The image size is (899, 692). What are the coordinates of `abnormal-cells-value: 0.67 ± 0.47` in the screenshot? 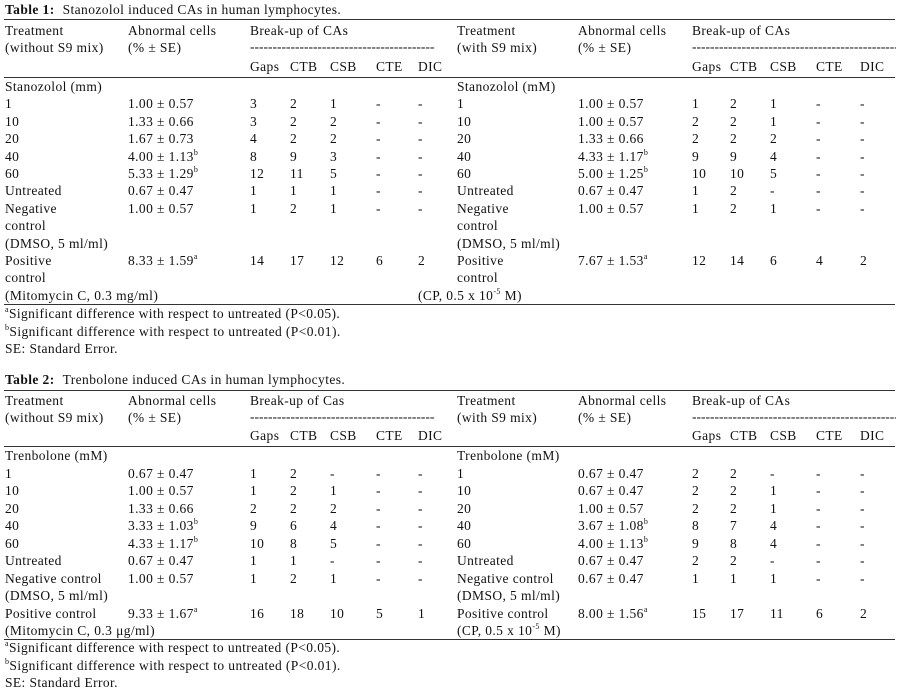 It's located at (161, 560).